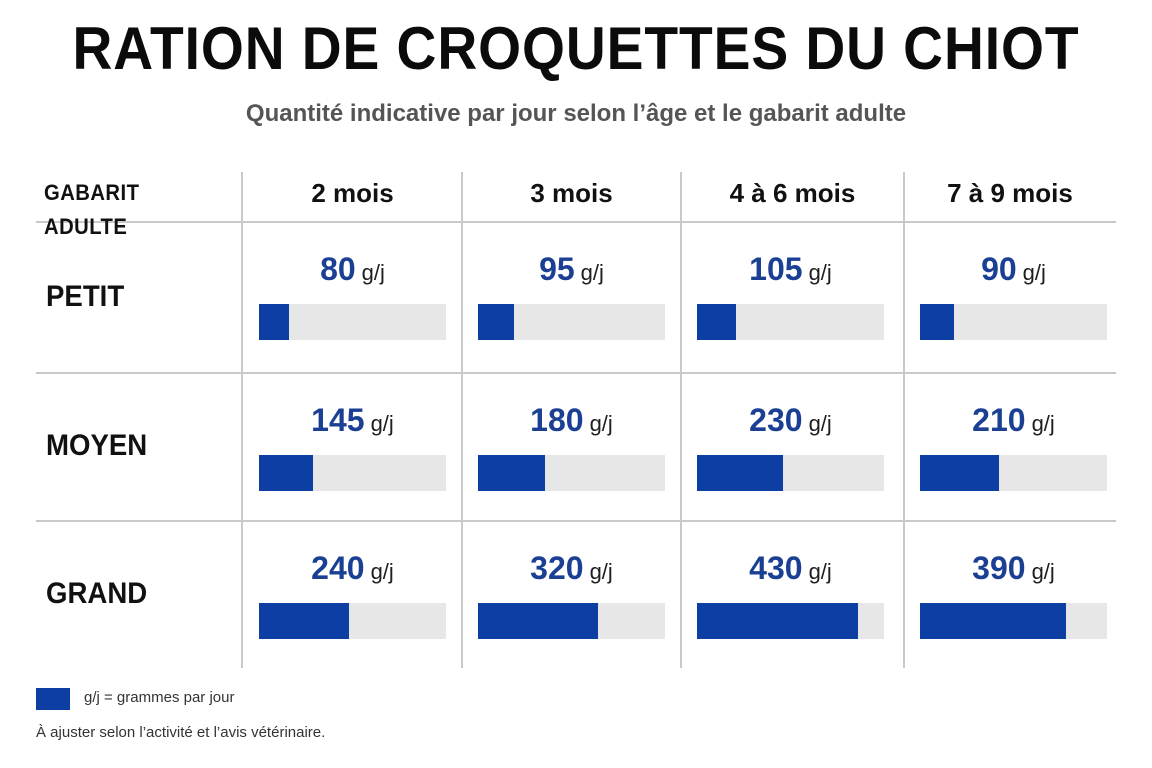  I want to click on value-label: 90 g/j, so click(1013, 269).